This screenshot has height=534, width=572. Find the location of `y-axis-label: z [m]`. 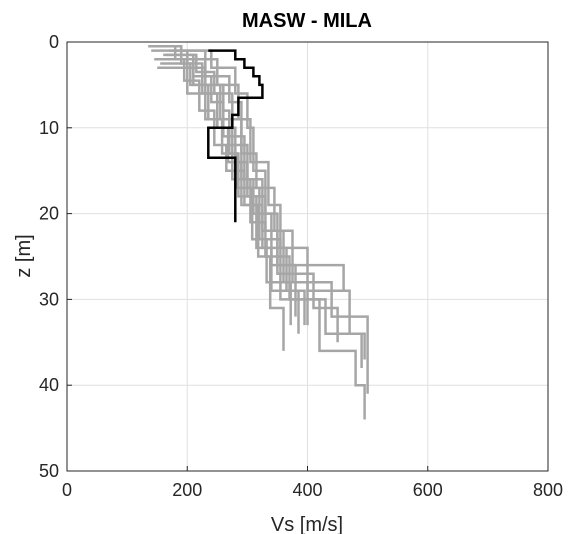

y-axis-label: z [m] is located at coordinates (24, 255).